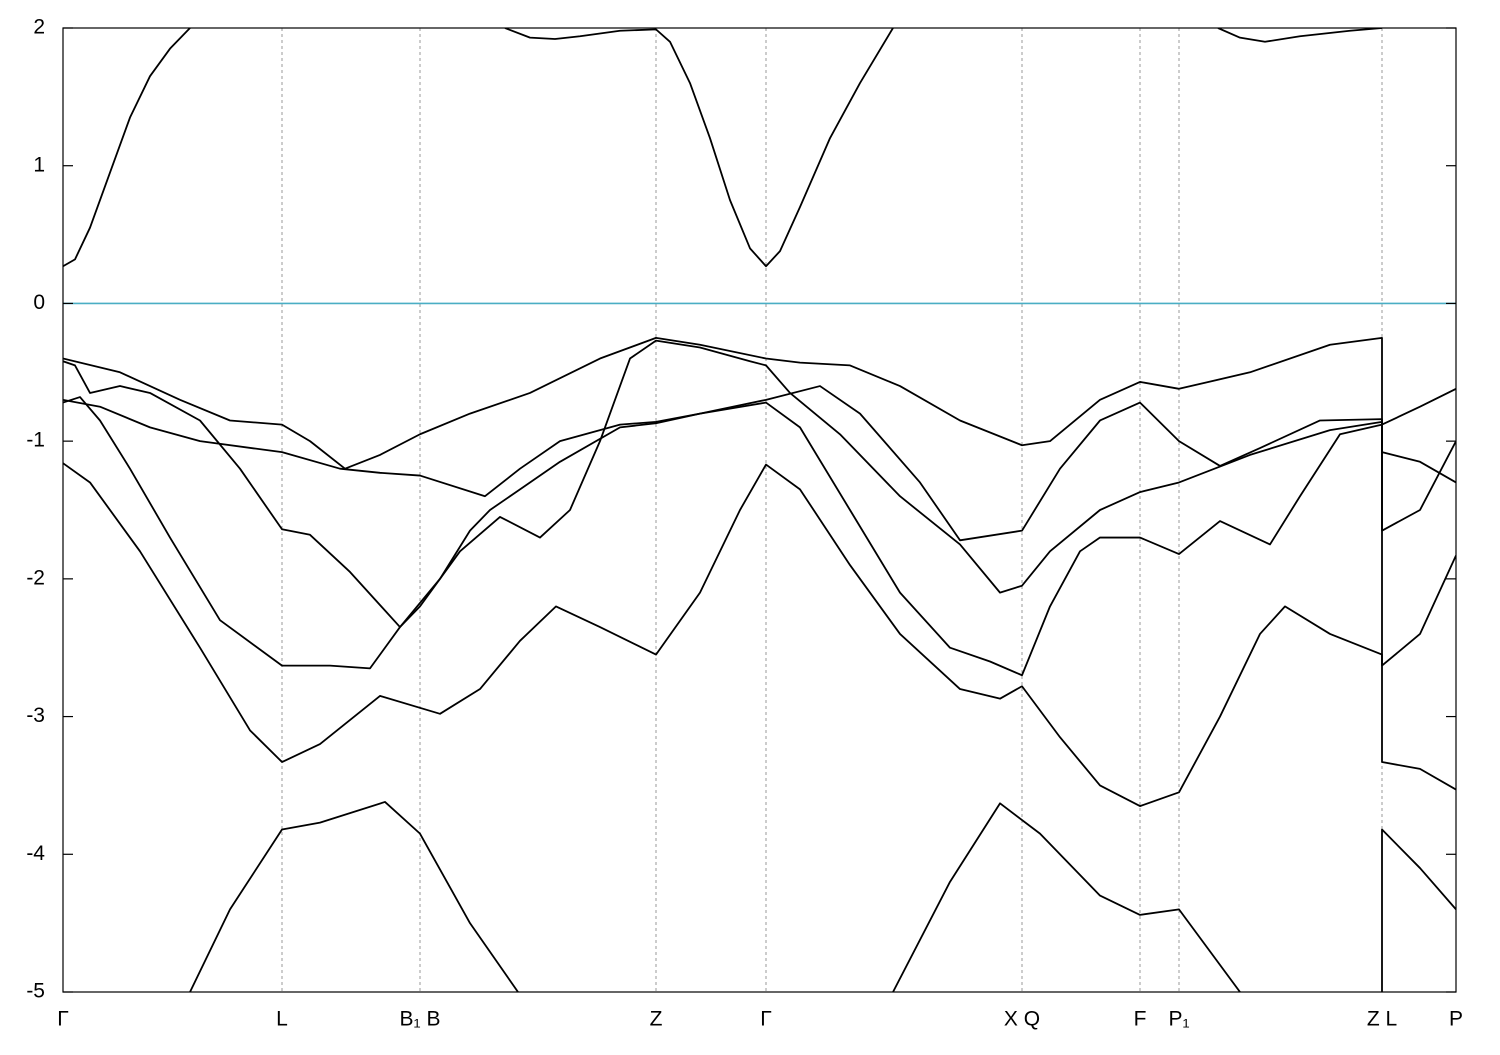 Image resolution: width=1500 pixels, height=1055 pixels. Describe the element at coordinates (656, 1019) in the screenshot. I see `x-tick-label: Z` at that location.